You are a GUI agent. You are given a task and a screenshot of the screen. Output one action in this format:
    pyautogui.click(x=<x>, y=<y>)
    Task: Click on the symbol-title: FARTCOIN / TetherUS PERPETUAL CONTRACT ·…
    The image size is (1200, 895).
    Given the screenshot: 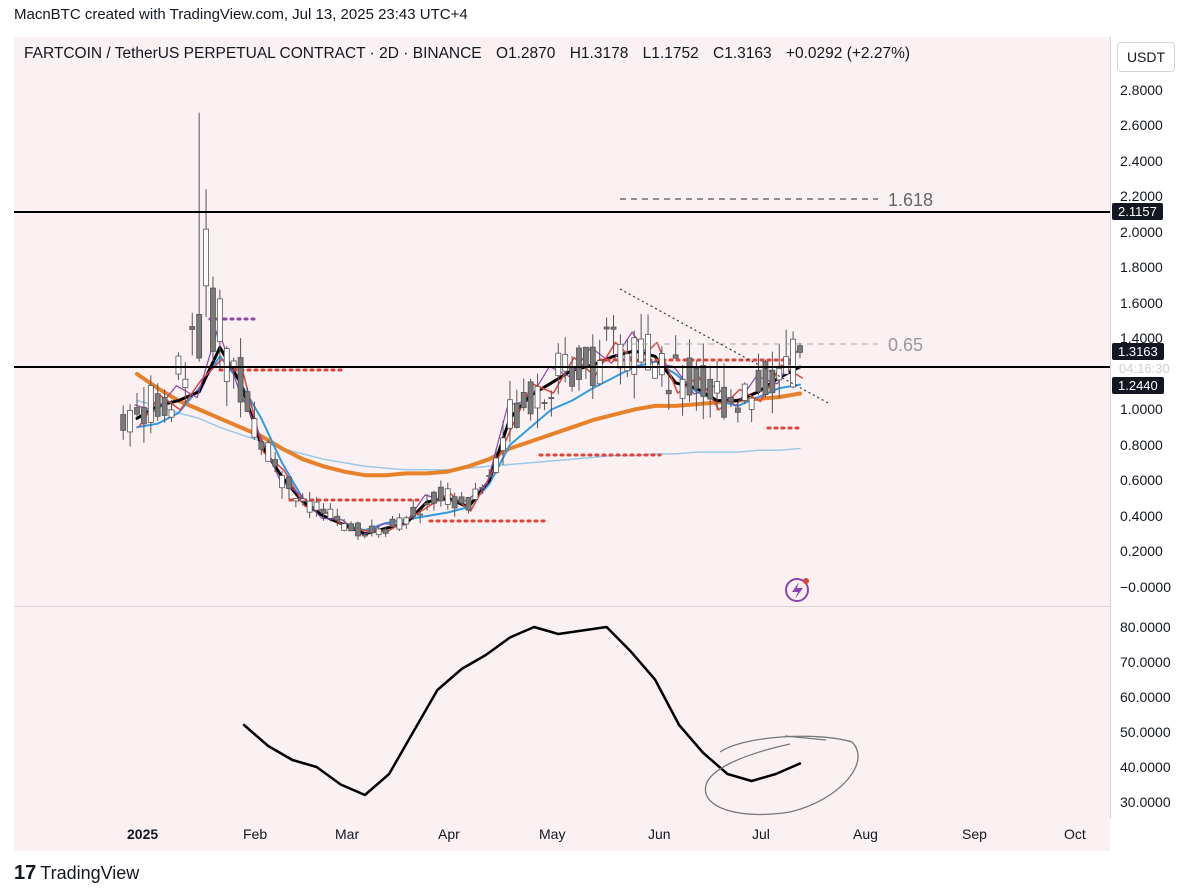 What is the action you would take?
    pyautogui.click(x=253, y=53)
    